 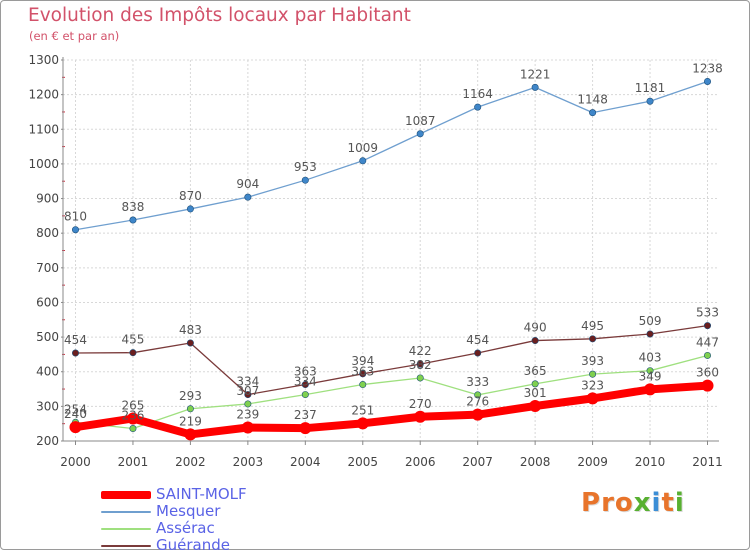 What do you see at coordinates (535, 393) in the screenshot?
I see `data-label: 301` at bounding box center [535, 393].